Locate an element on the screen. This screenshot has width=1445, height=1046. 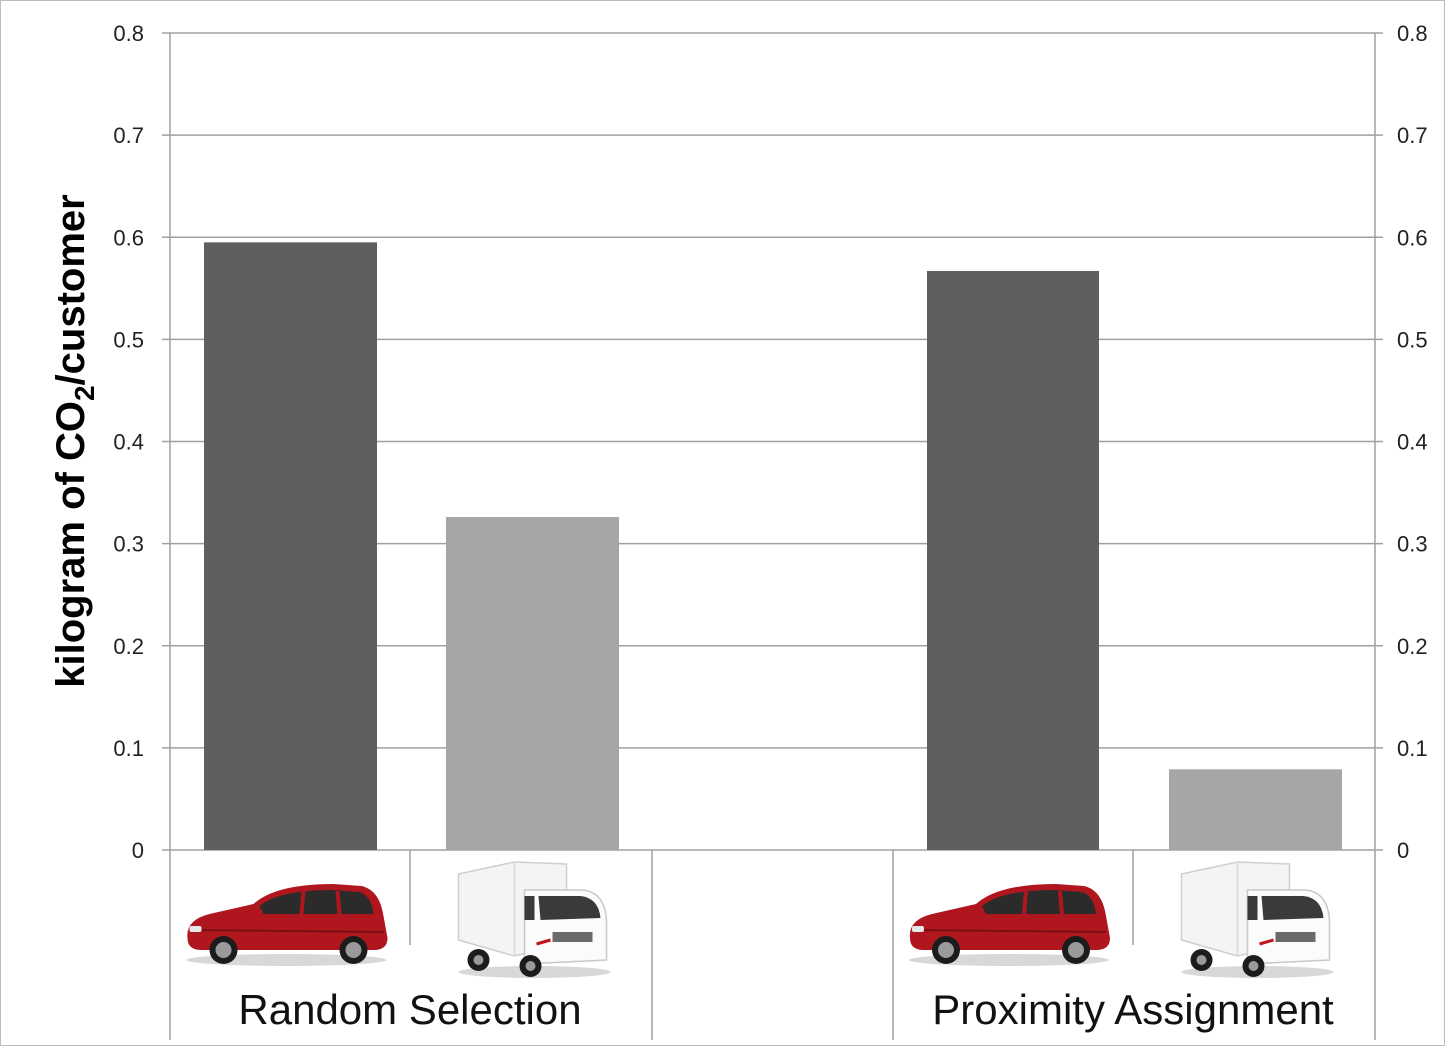
y-tick-label-left: 0.2 is located at coordinates (128, 646).